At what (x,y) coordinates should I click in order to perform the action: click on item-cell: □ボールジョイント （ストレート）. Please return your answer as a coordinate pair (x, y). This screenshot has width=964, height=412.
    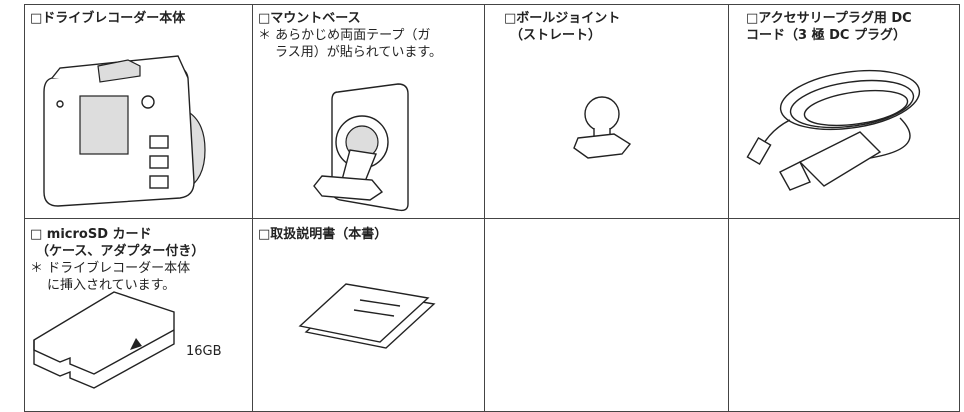
    Looking at the image, I should click on (562, 27).